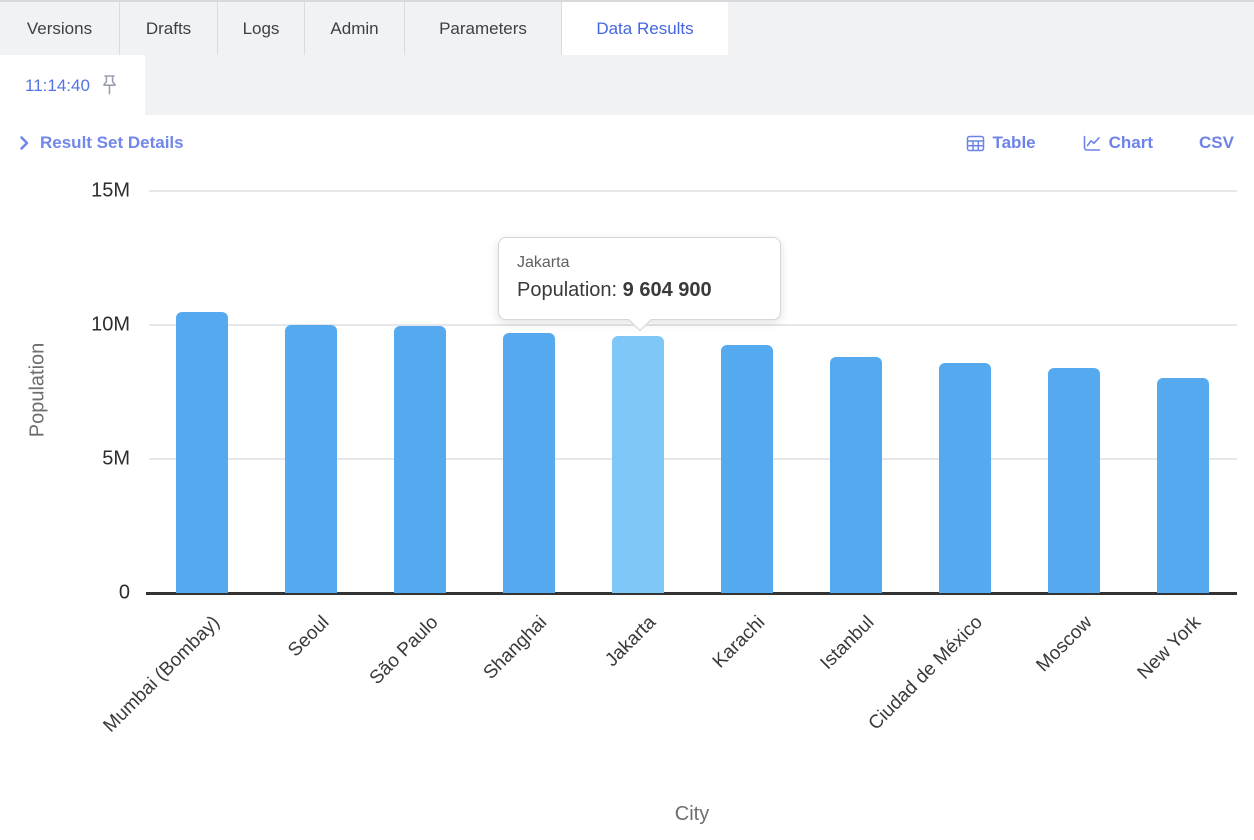 Image resolution: width=1254 pixels, height=840 pixels. What do you see at coordinates (124, 592) in the screenshot?
I see `y-tick-label-0: 0` at bounding box center [124, 592].